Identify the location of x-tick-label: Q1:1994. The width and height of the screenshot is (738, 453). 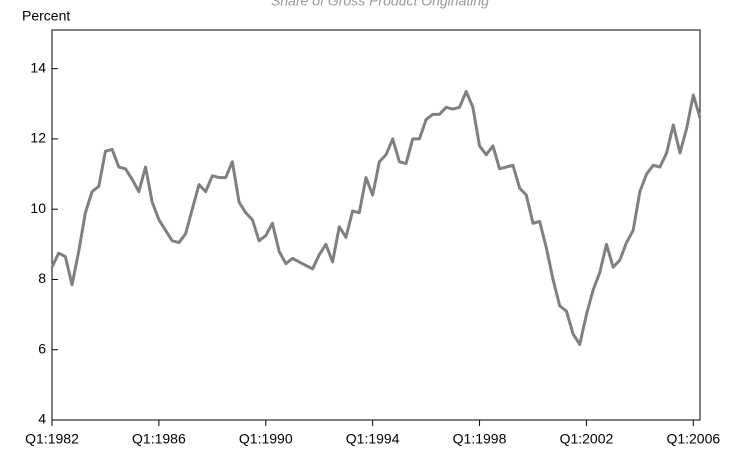
(373, 439).